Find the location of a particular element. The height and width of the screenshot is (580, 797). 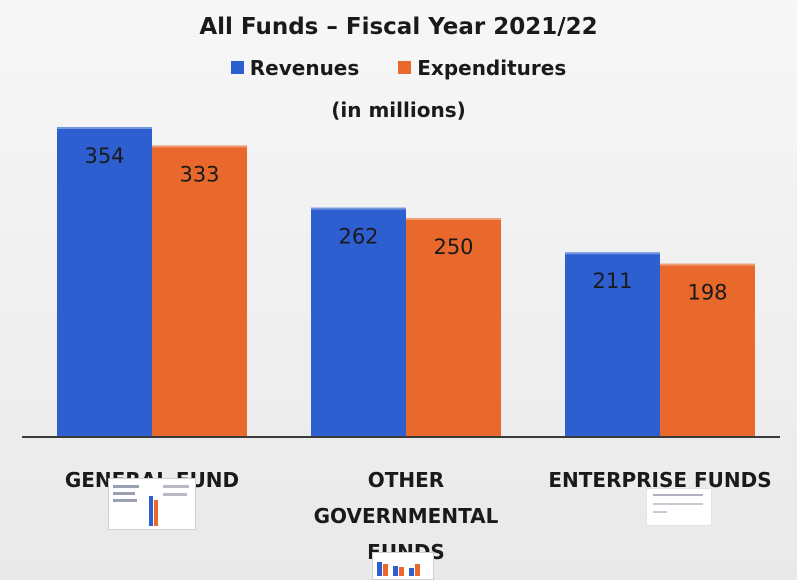

data-label-revenues-3: 211 is located at coordinates (612, 281).